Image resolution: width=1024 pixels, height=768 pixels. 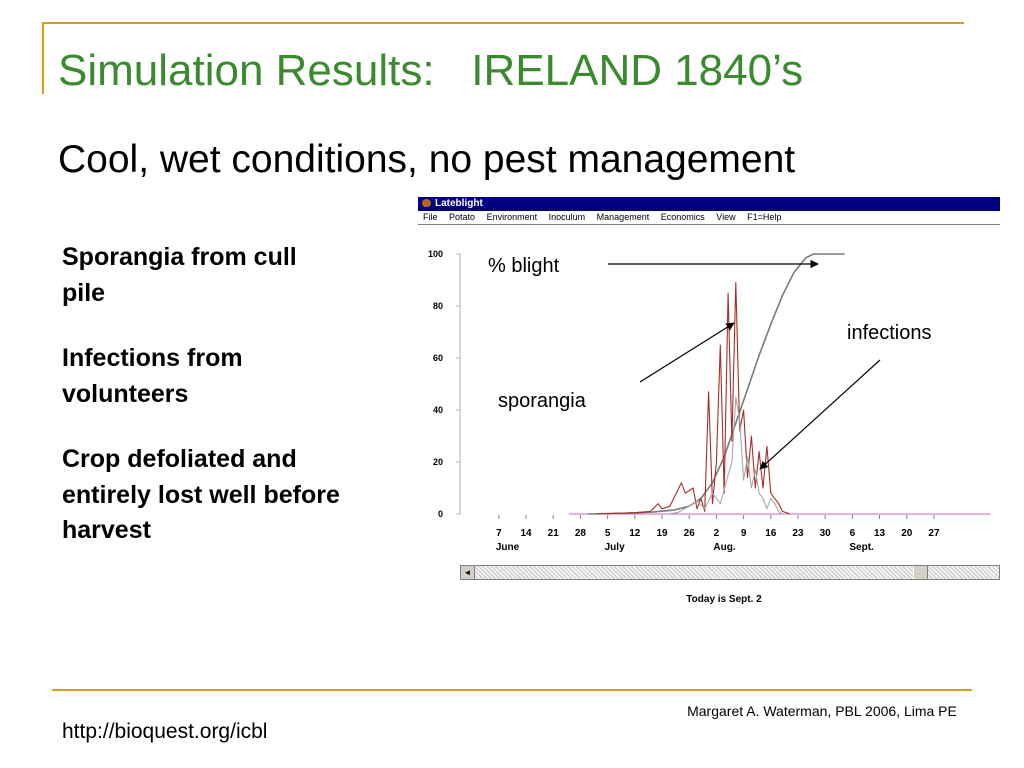 I want to click on x-tick-label-56: 26, so click(x=690, y=533).